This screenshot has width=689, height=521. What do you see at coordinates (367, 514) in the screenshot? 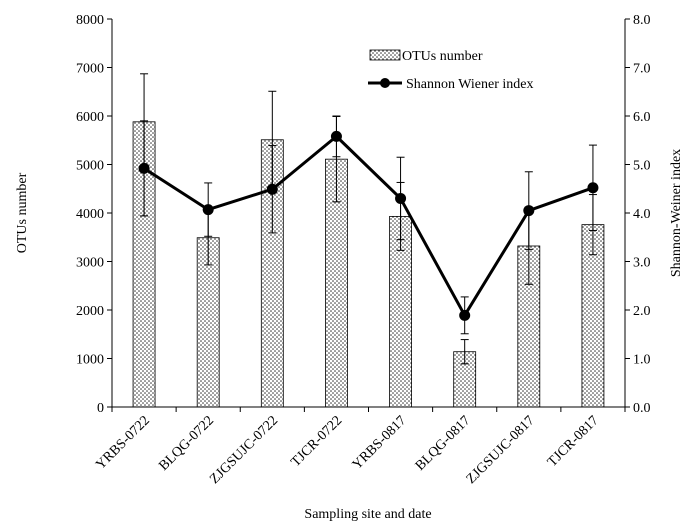
I see `x-axis-title: Sampling site and date` at bounding box center [367, 514].